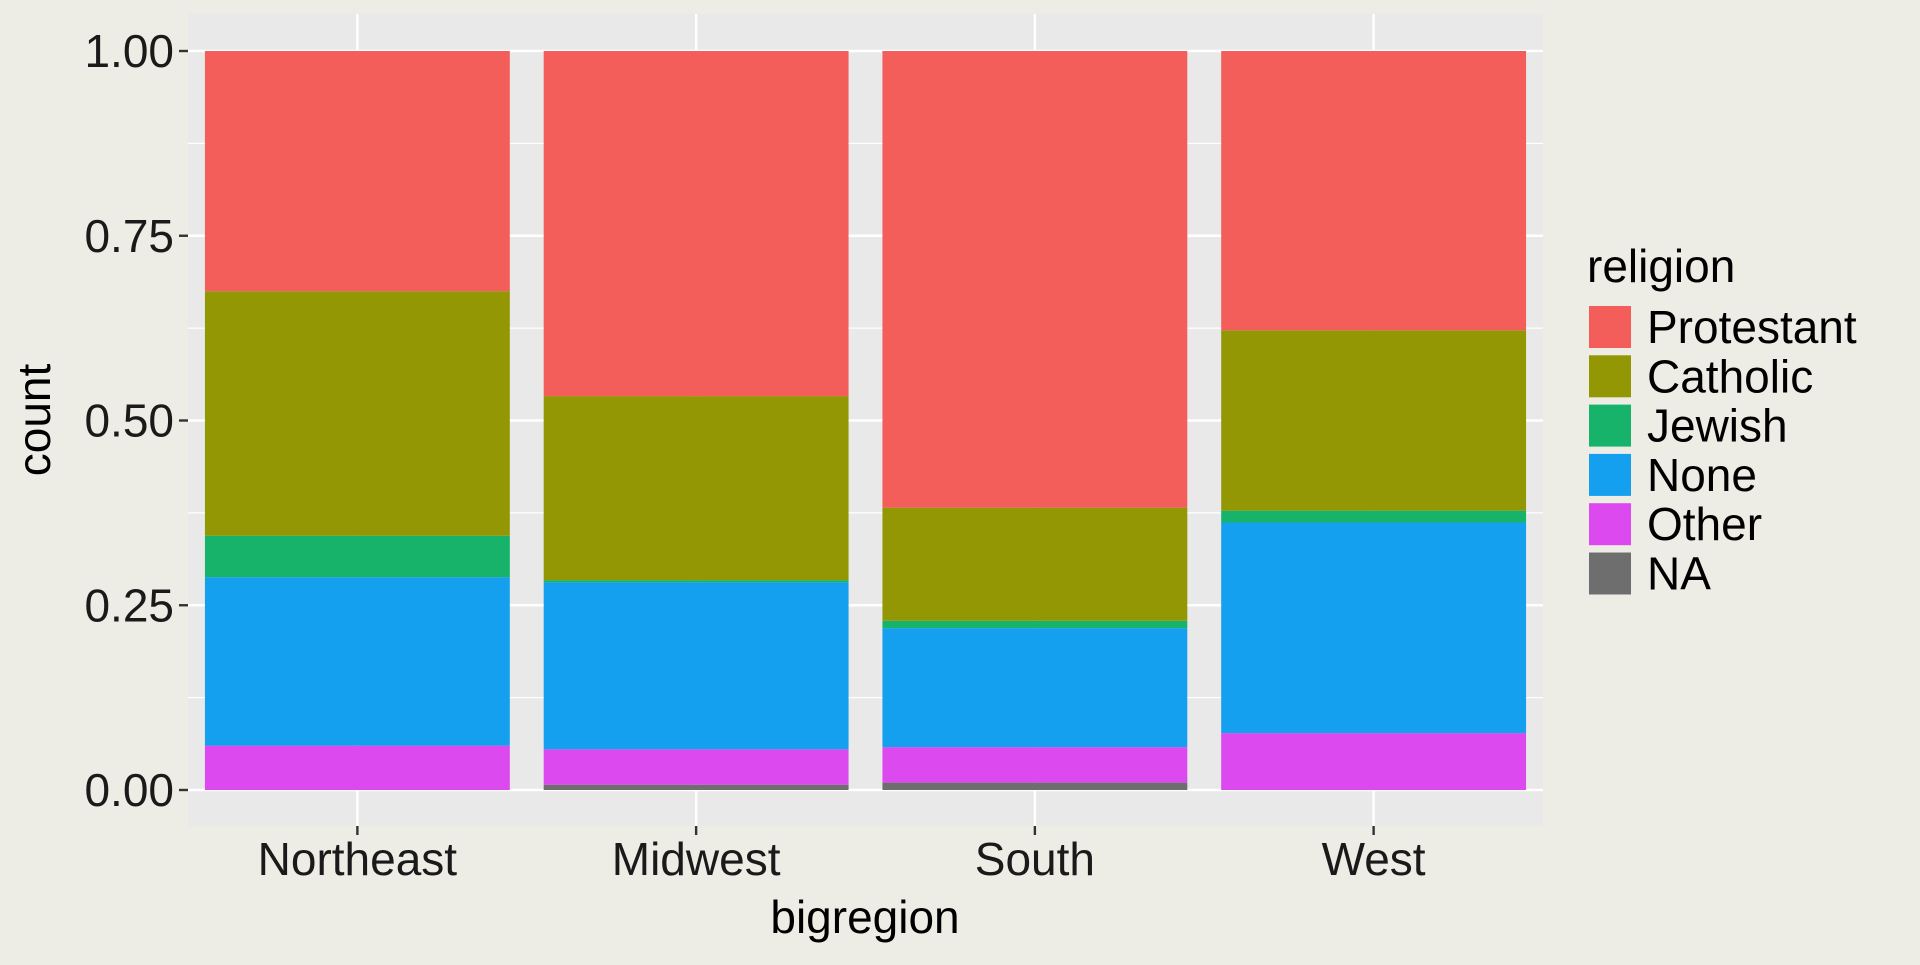 The image size is (1920, 965). What do you see at coordinates (1374, 420) in the screenshot?
I see `bar-segment-west-catholic` at bounding box center [1374, 420].